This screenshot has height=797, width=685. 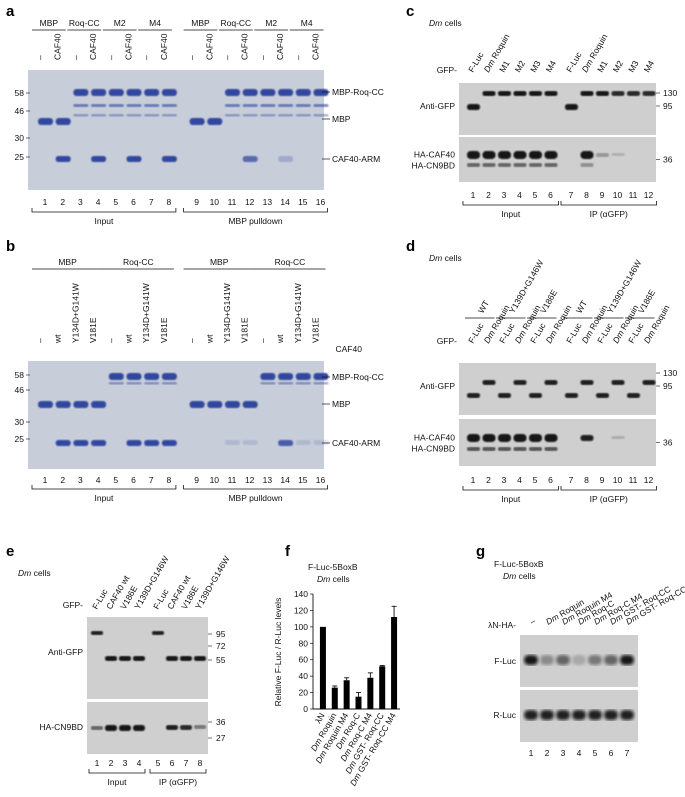 What do you see at coordinates (304, 660) in the screenshot?
I see `panel-f-y-tick-label: 60` at bounding box center [304, 660].